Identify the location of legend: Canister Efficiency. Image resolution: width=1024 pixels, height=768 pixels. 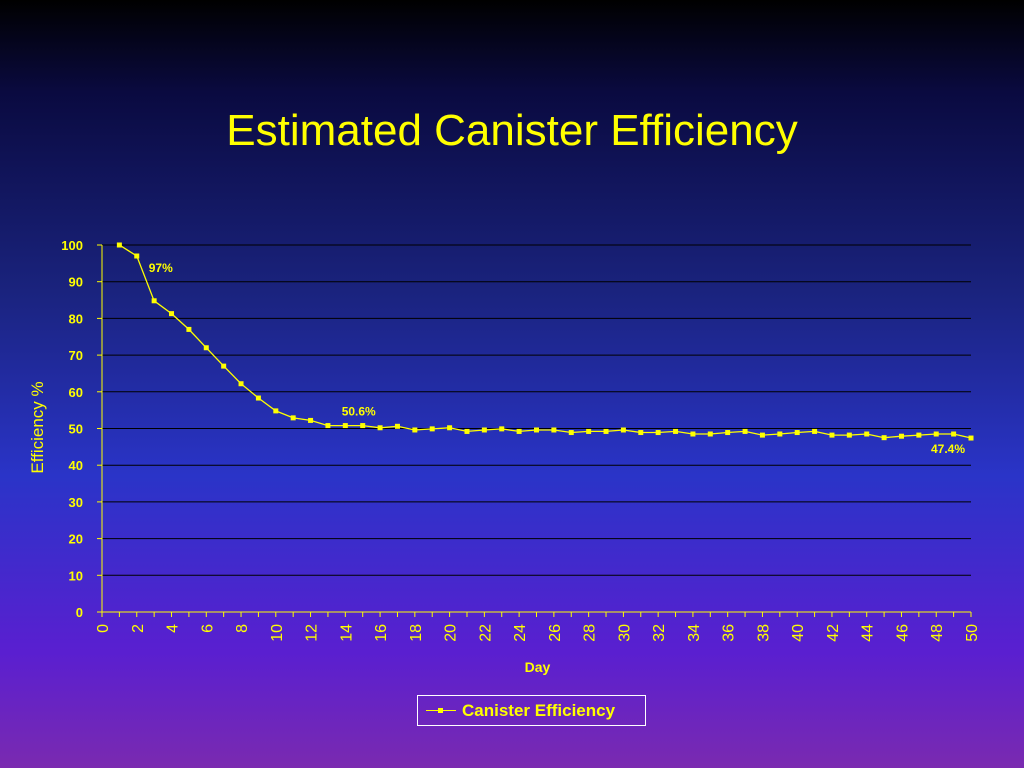
(531, 710).